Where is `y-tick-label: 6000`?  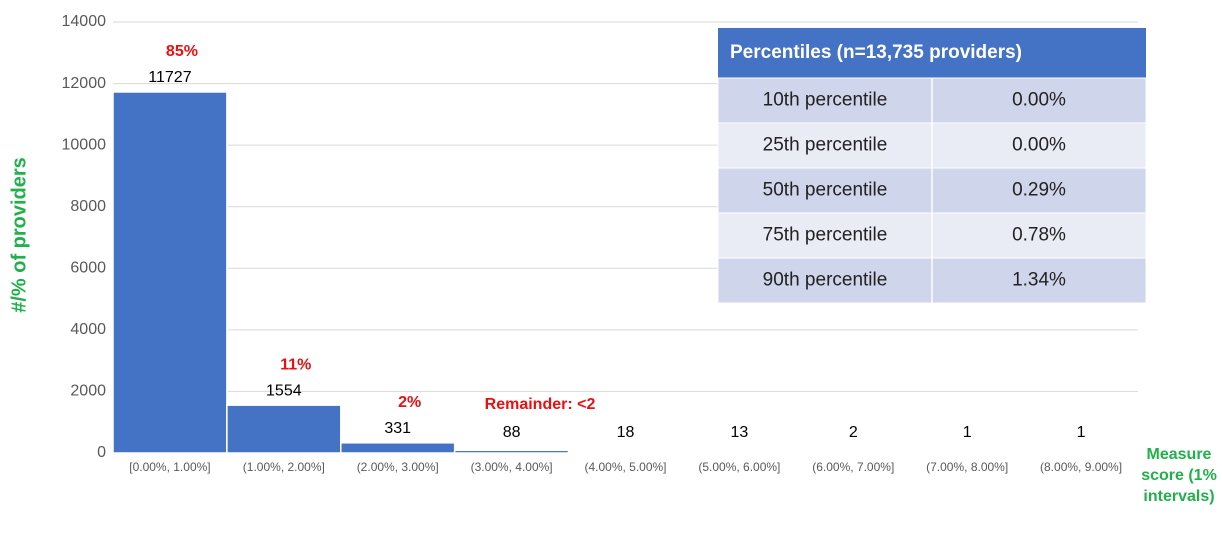
y-tick-label: 6000 is located at coordinates (88, 268).